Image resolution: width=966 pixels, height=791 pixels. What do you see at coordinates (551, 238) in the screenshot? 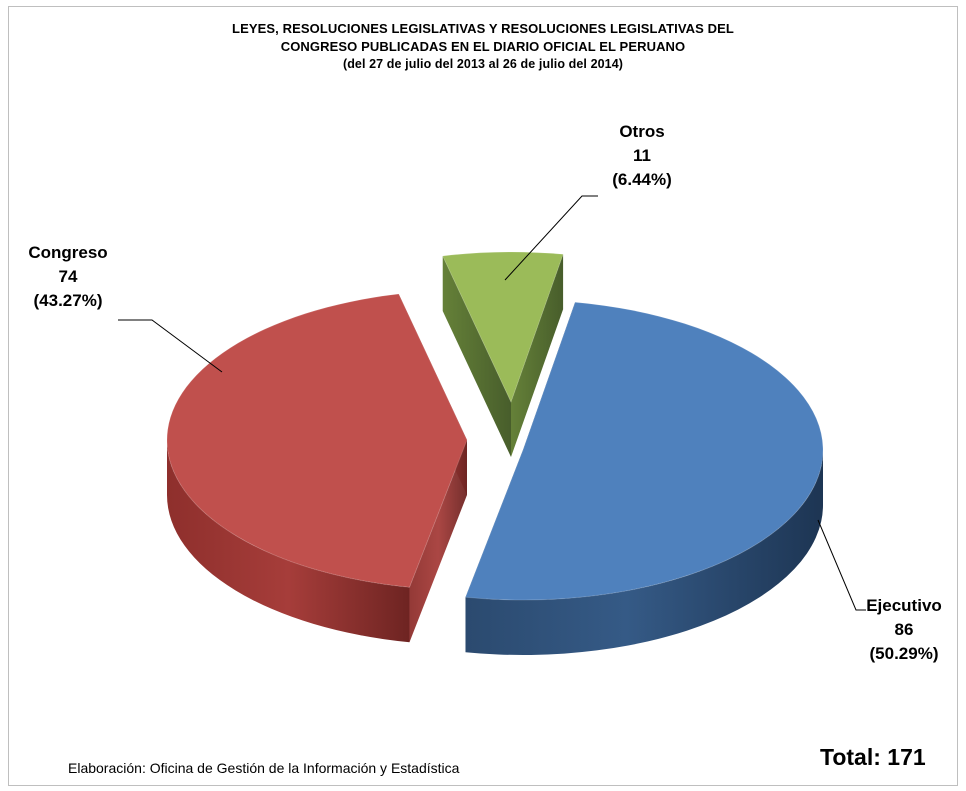
I see `leader-line-otros` at bounding box center [551, 238].